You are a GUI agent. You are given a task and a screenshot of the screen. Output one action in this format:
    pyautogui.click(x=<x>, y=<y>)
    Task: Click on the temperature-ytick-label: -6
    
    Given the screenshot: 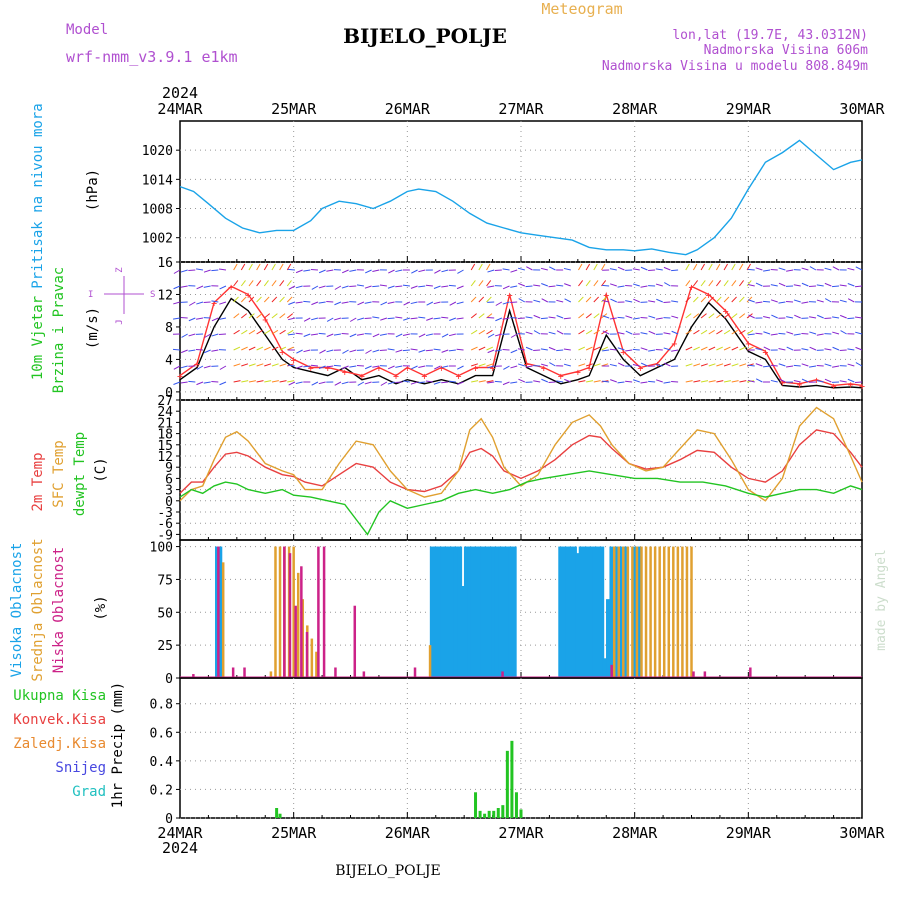 What is the action you would take?
    pyautogui.click(x=165, y=524)
    